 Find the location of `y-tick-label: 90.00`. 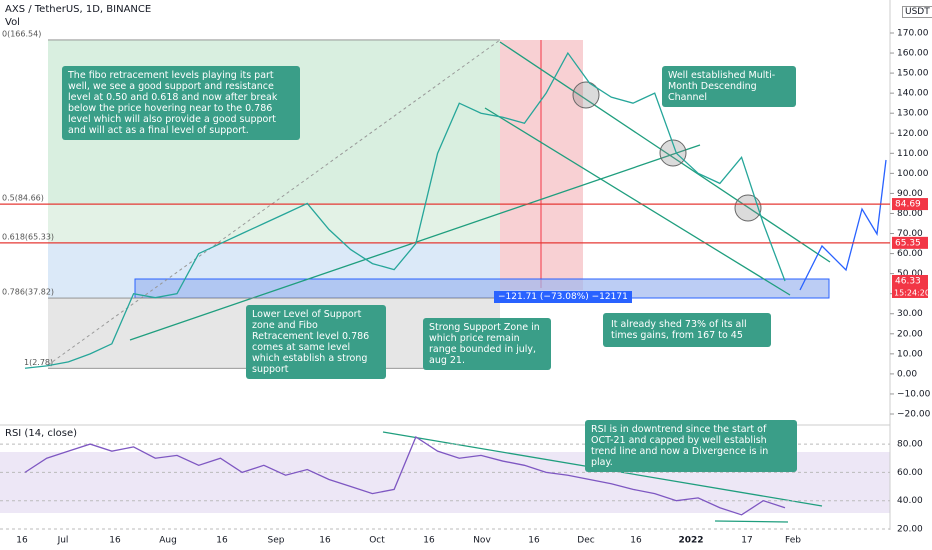

y-tick-label: 90.00 is located at coordinates (910, 194).